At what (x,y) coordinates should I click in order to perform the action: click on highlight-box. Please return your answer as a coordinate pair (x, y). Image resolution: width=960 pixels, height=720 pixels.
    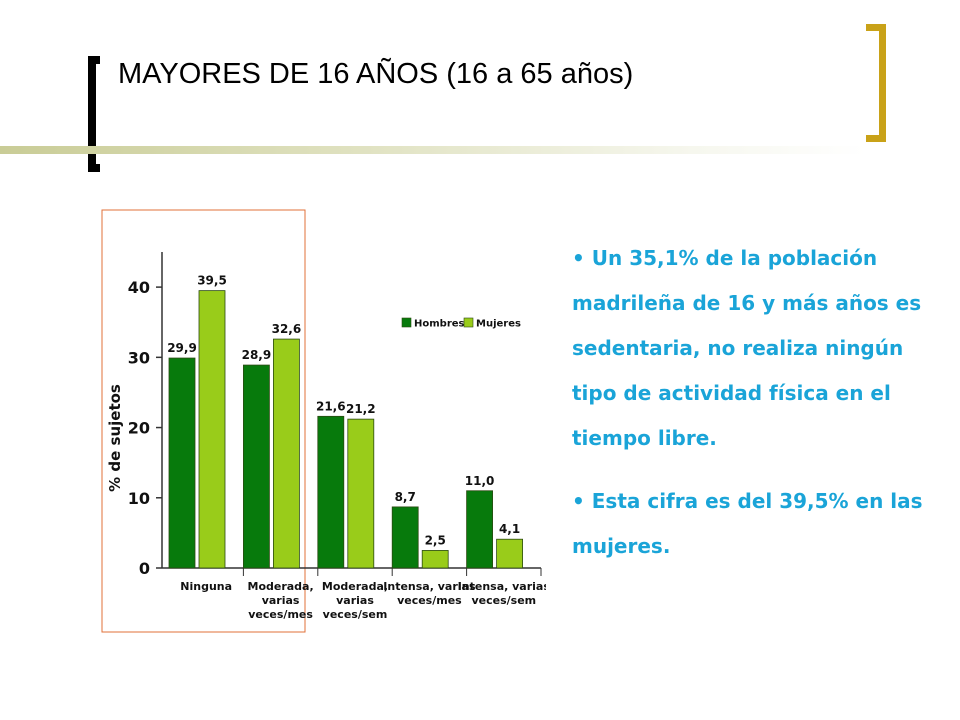
    Looking at the image, I should click on (203, 421).